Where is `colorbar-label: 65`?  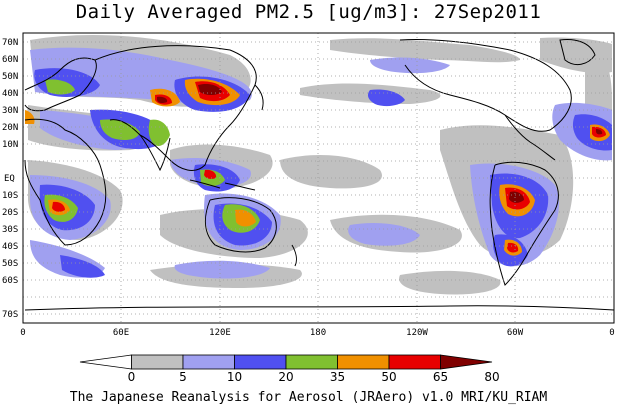
colorbar-label: 65 is located at coordinates (440, 377).